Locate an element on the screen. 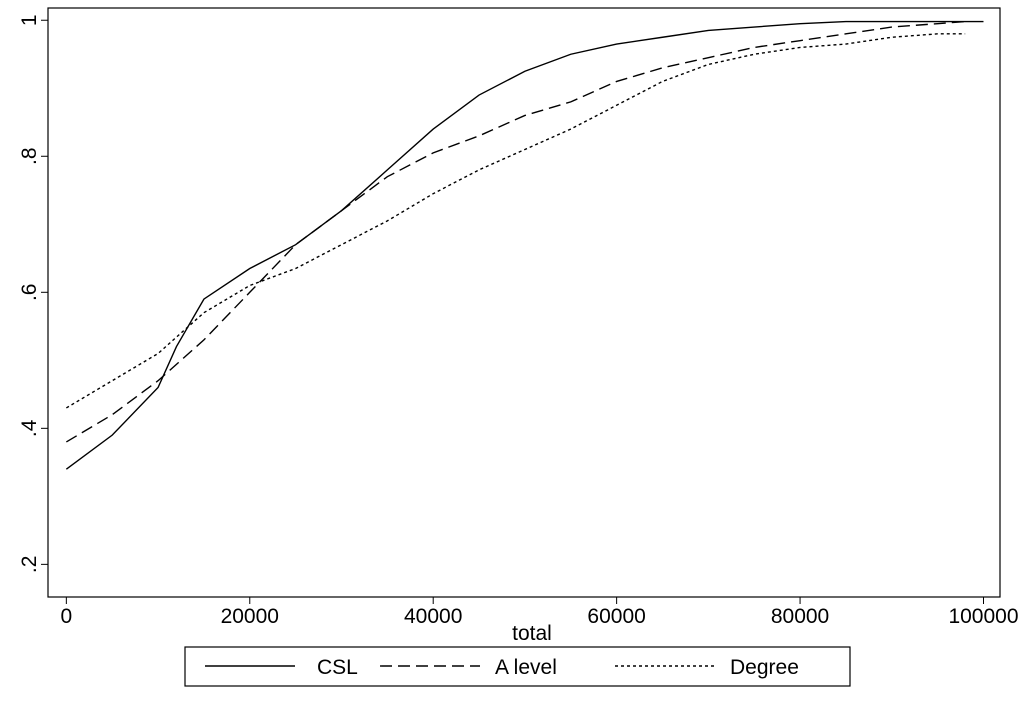 This screenshot has height=716, width=1034. x-tick-label: 80000 is located at coordinates (800, 616).